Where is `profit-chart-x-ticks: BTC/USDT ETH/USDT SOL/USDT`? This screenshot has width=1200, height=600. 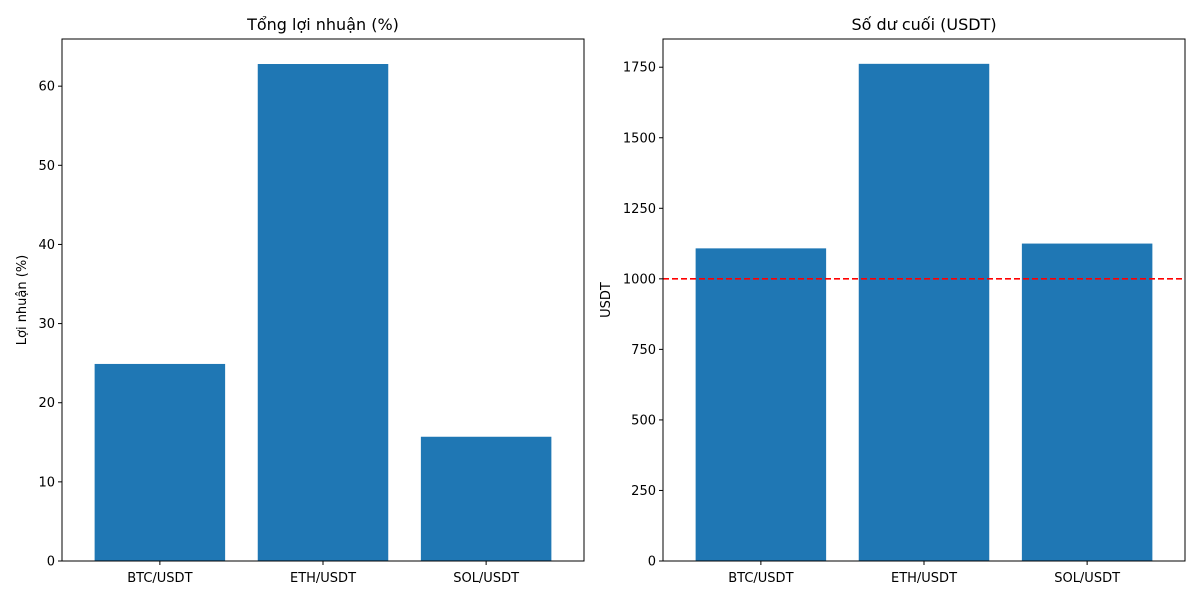
profit-chart-x-ticks: BTC/USDT ETH/USDT SOL/USDT is located at coordinates (323, 573).